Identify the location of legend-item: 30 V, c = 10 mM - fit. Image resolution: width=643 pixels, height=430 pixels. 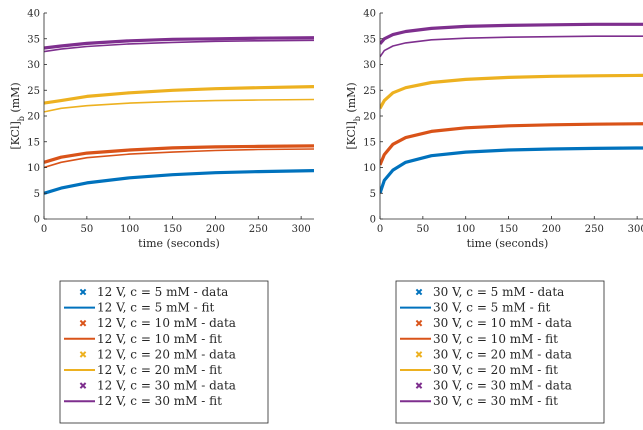
(479, 339).